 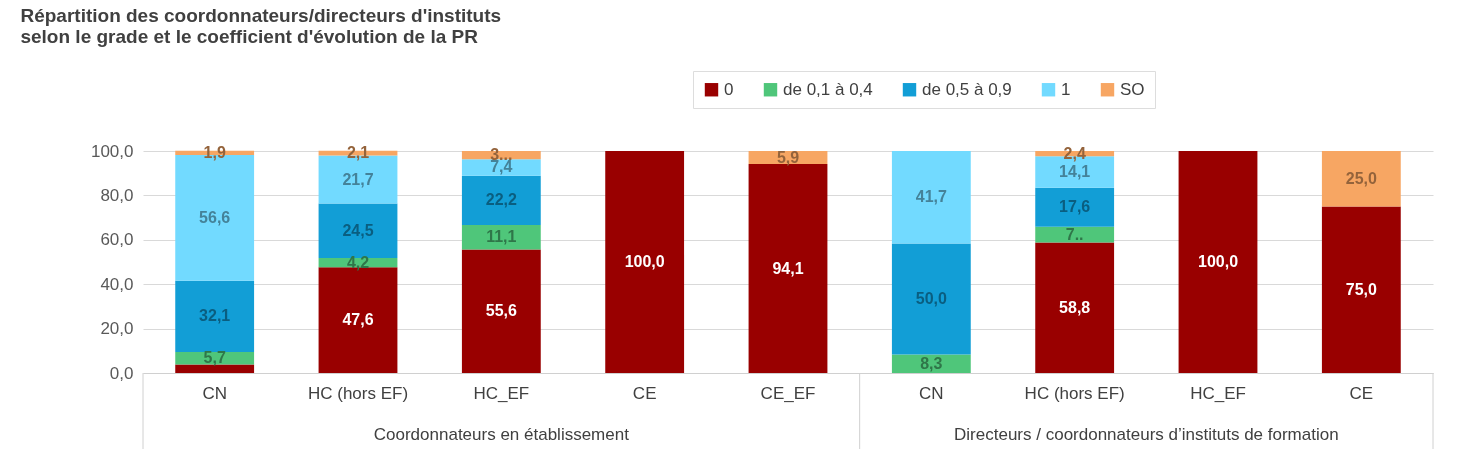 I want to click on data-label: 4,2, so click(x=358, y=262).